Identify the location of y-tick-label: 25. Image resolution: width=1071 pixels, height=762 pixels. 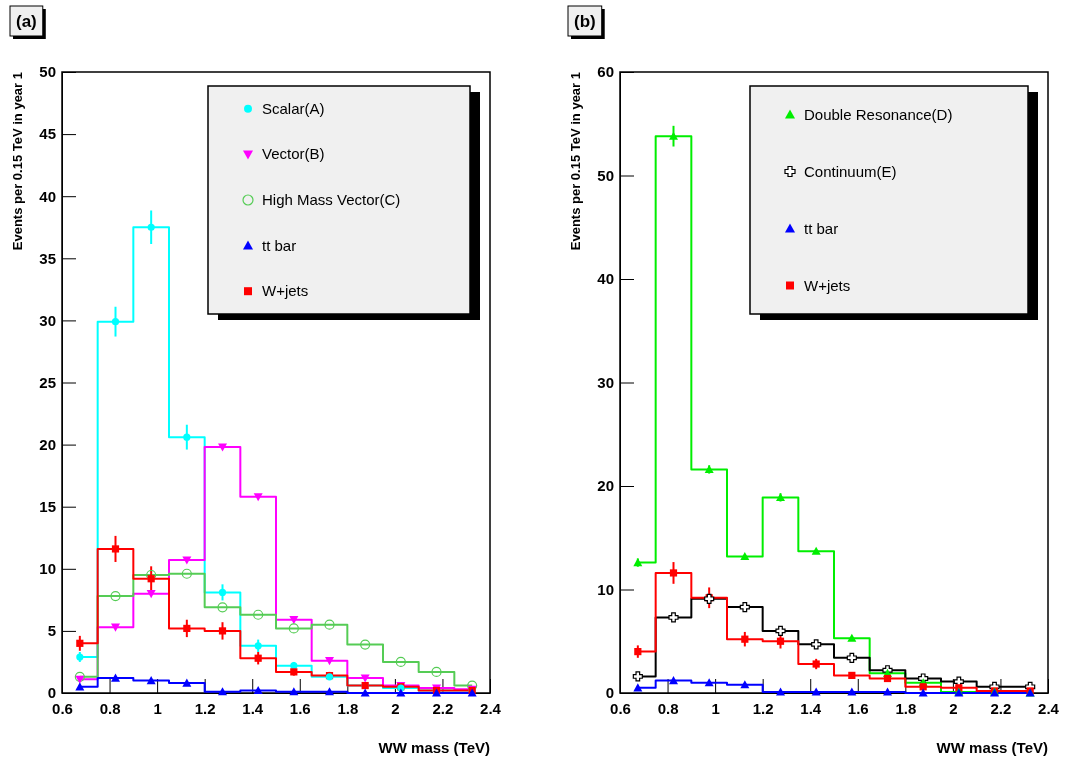
(47, 382).